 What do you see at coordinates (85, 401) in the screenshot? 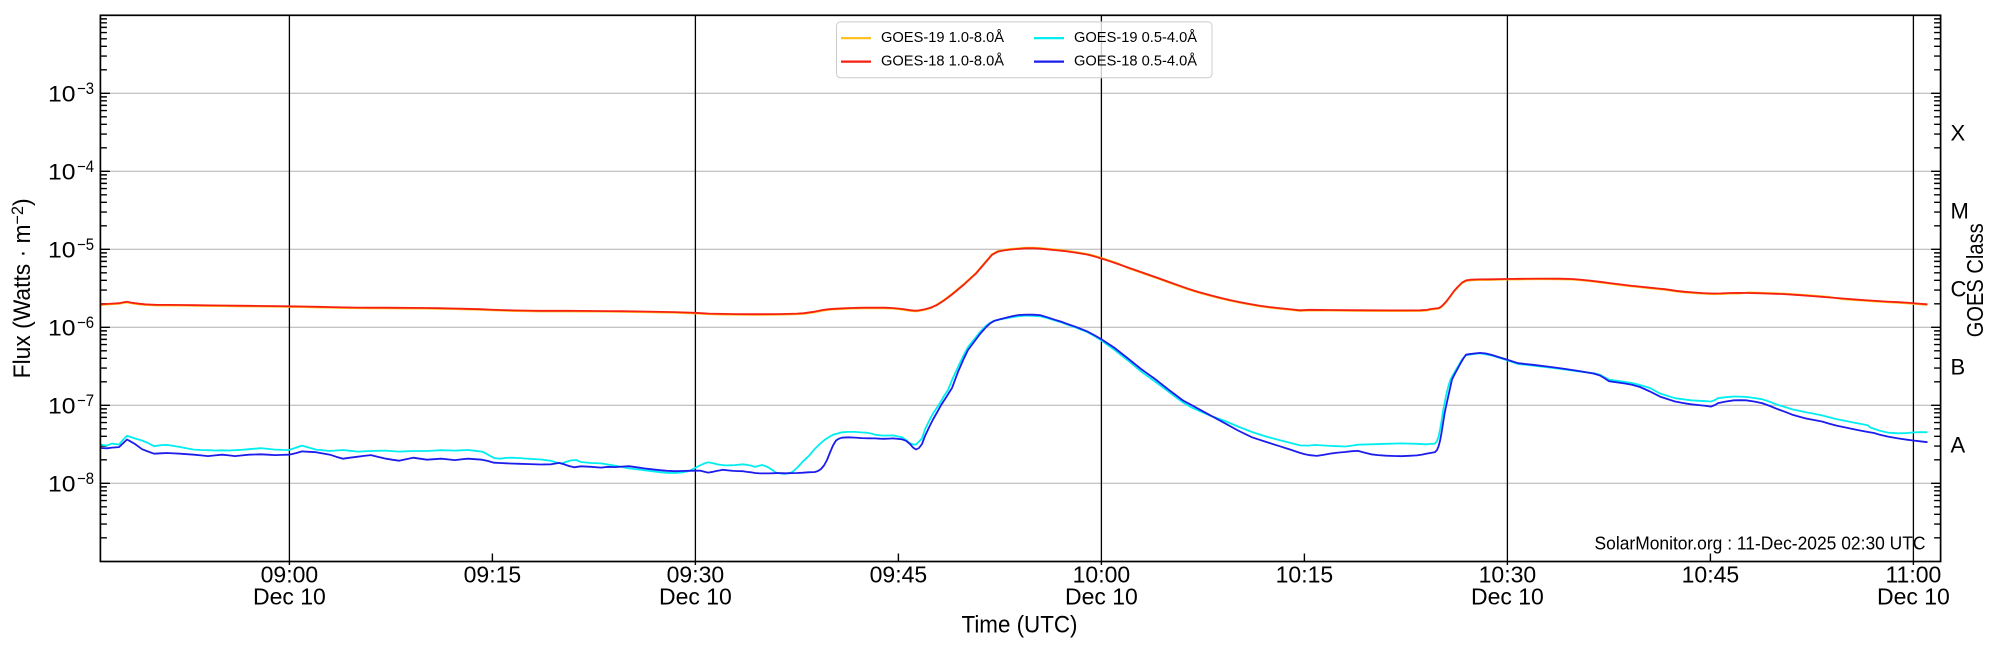
I see `svg-text: −7` at bounding box center [85, 401].